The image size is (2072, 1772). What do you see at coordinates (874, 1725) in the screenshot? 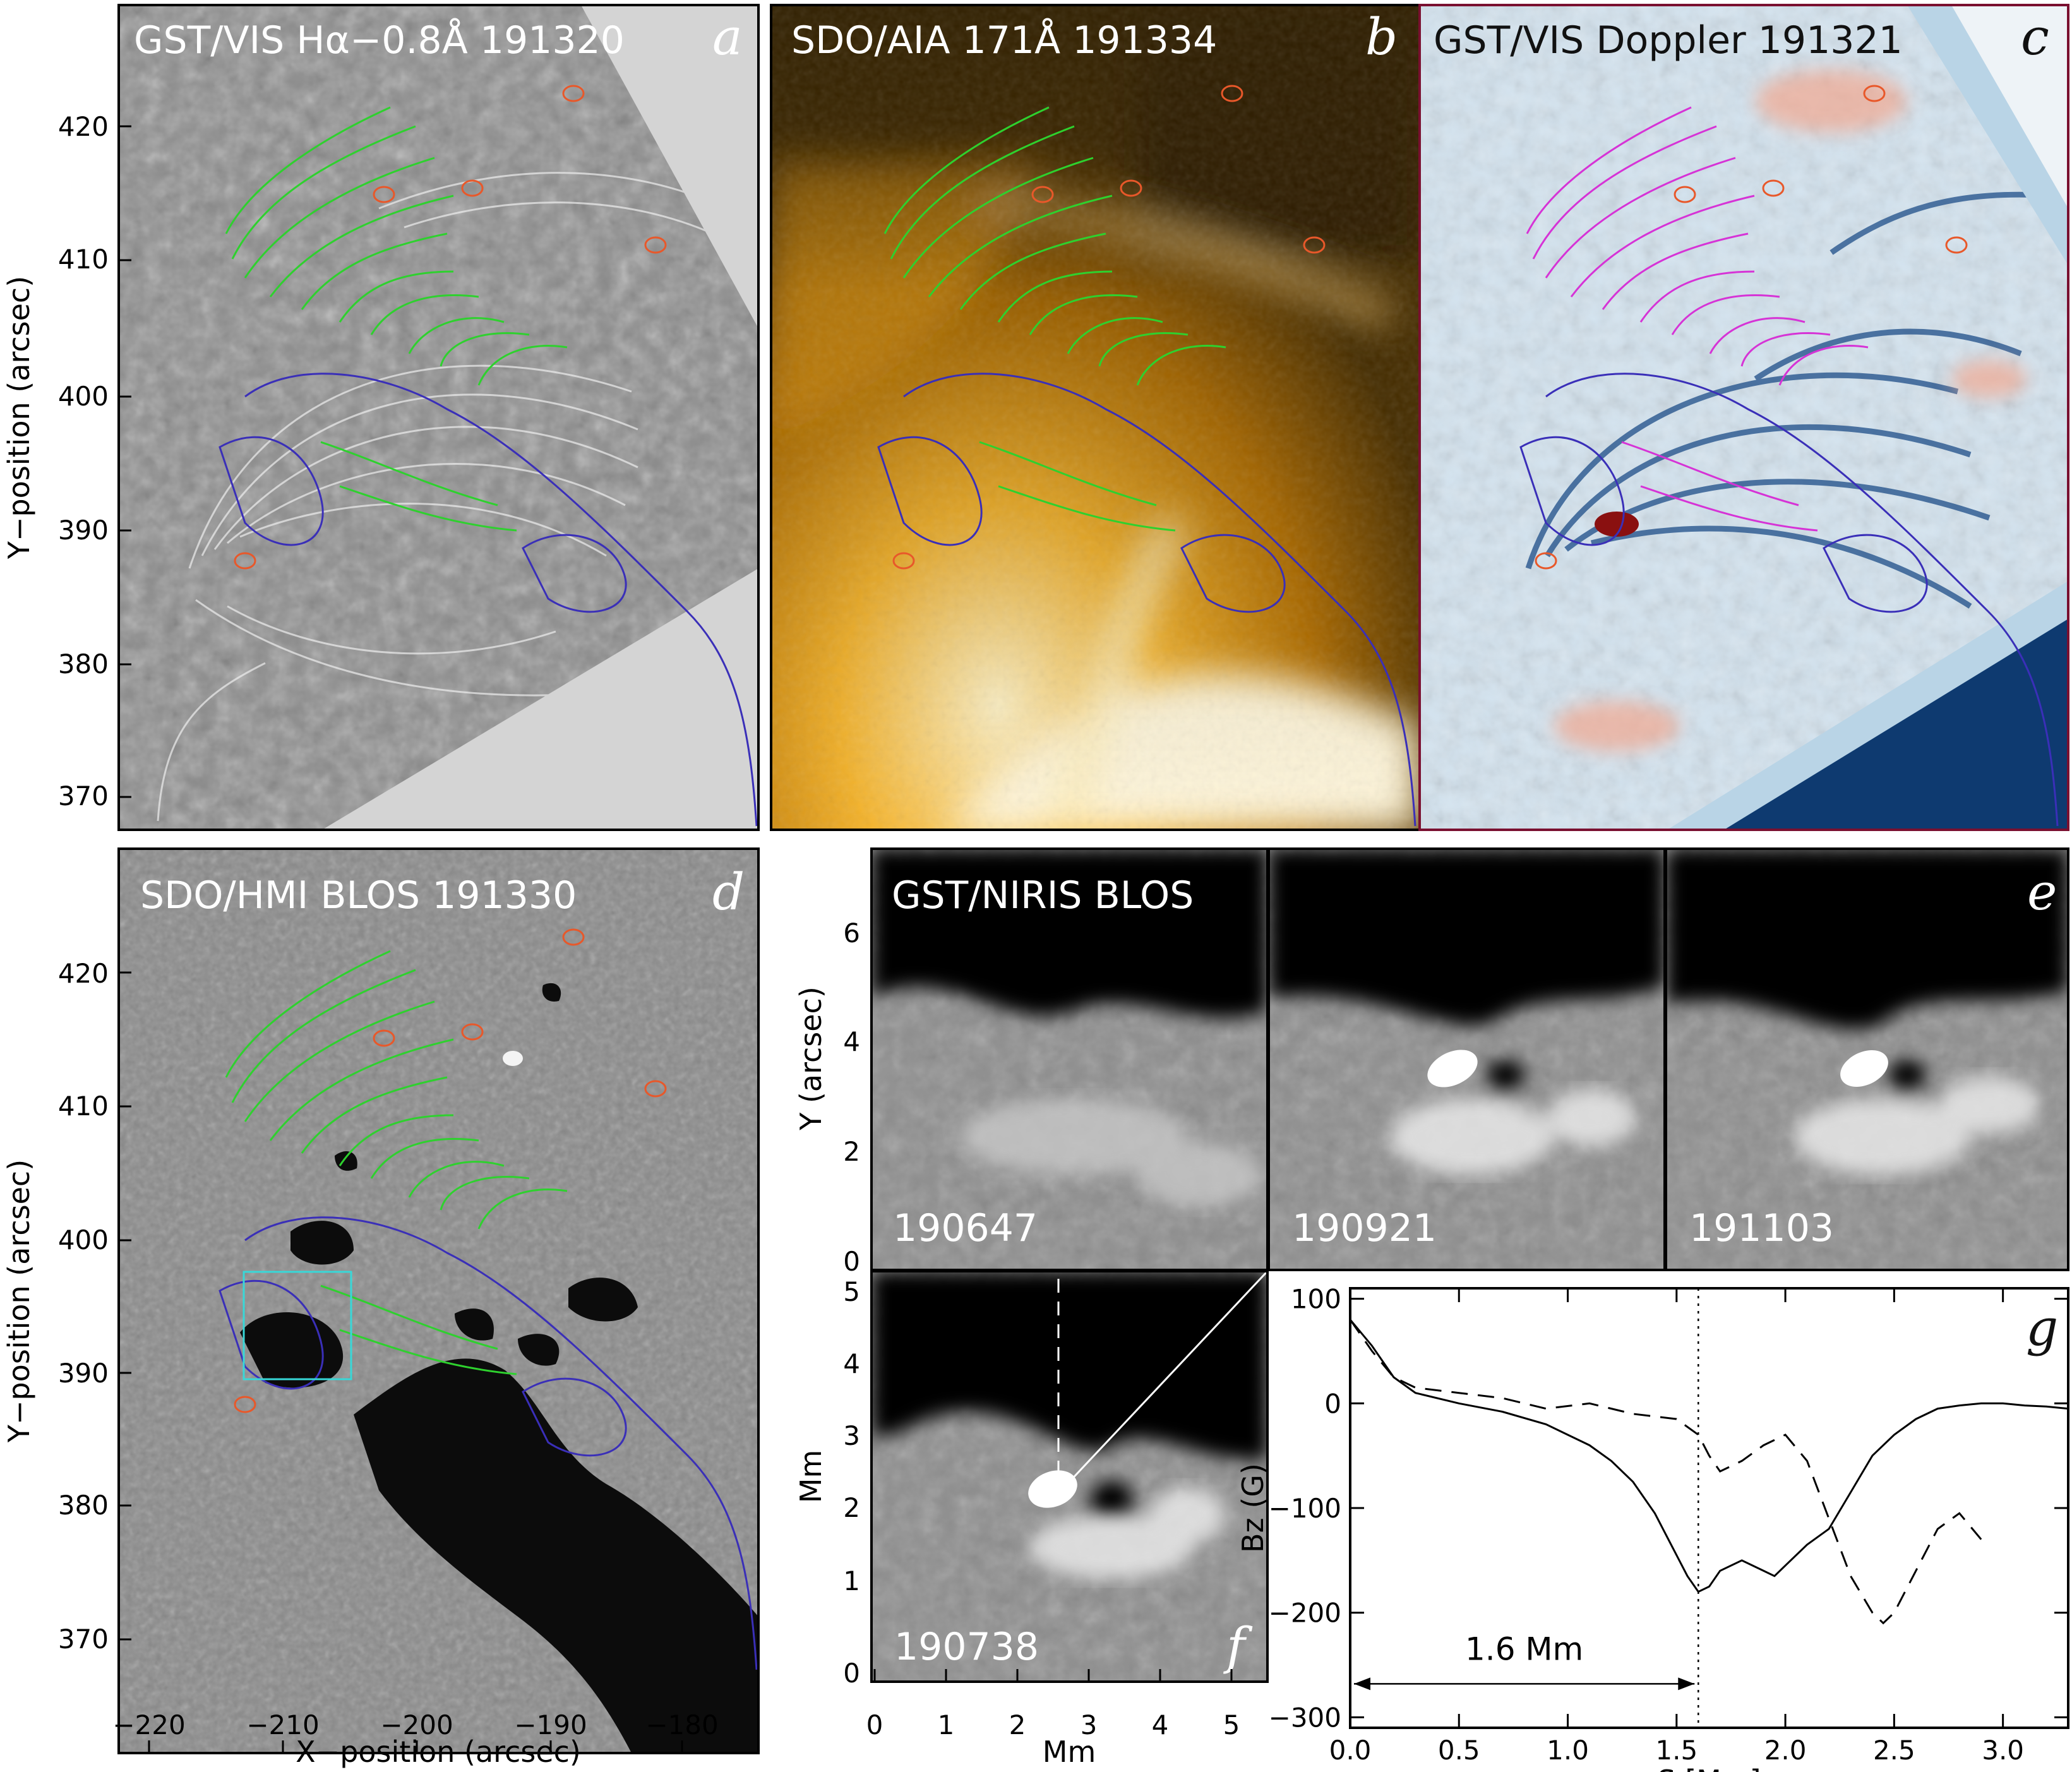
I see `tick-f-x: 0` at bounding box center [874, 1725].